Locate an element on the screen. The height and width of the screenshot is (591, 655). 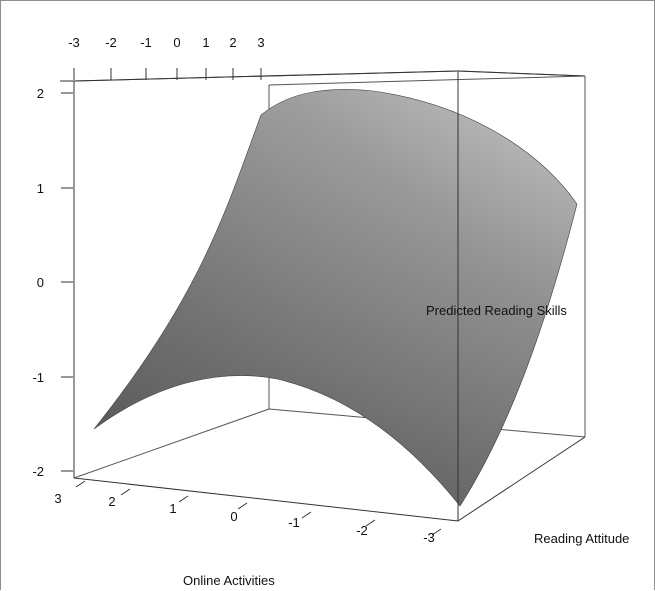
box-back-bottom-left-edge is located at coordinates (171, 443).